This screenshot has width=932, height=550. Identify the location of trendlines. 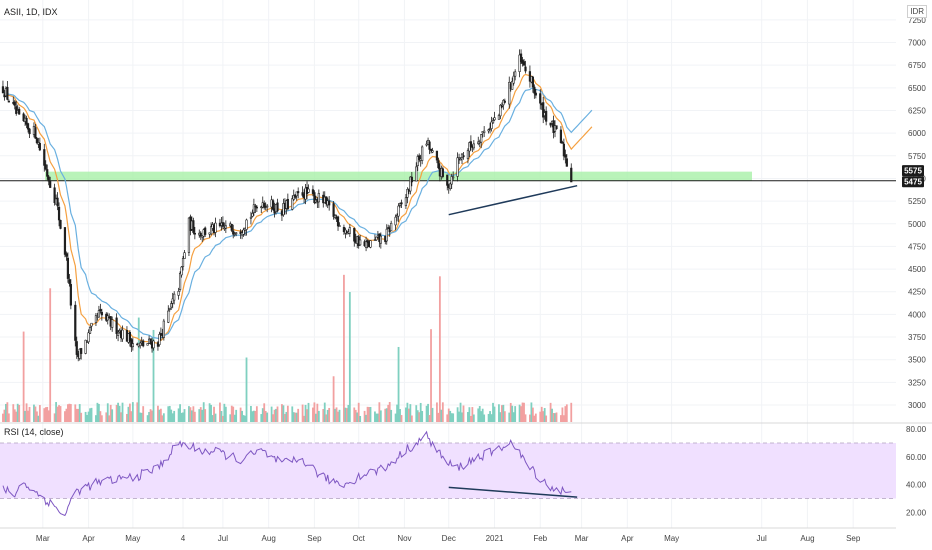
(513, 200).